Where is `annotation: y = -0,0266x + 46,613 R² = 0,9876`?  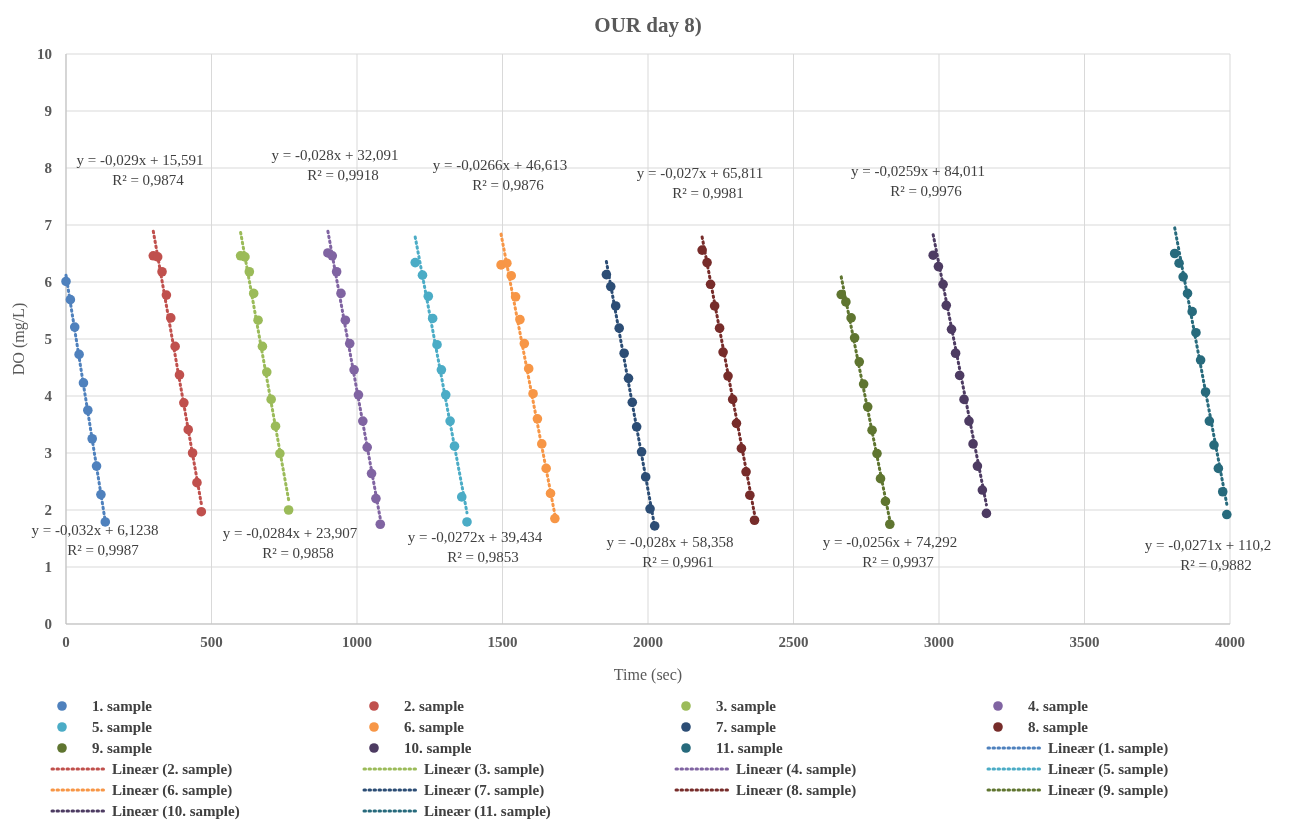 annotation: y = -0,0266x + 46,613 R² = 0,9876 is located at coordinates (500, 175).